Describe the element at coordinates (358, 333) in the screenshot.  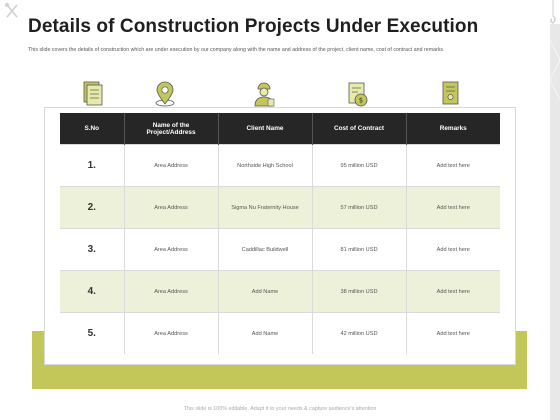
I see `cell-cost: 42 million USD` at that location.